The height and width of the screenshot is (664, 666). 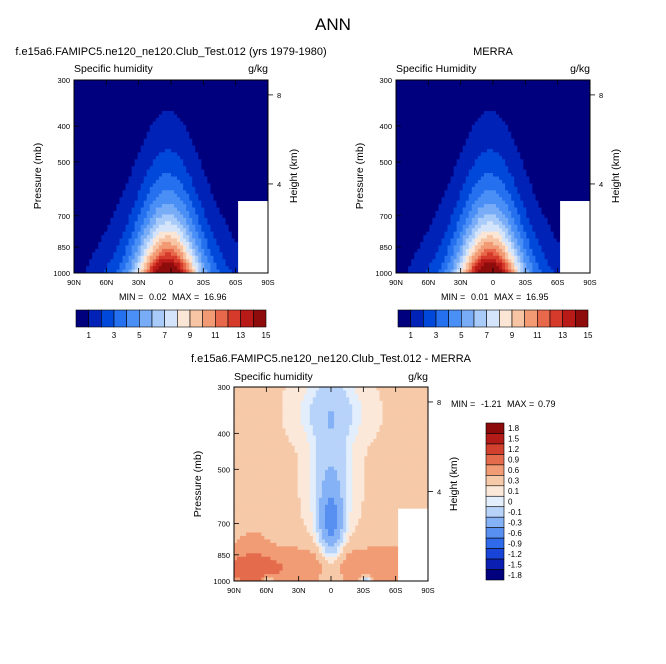 What do you see at coordinates (235, 282) in the screenshot?
I see `x-tick-label: 60S` at bounding box center [235, 282].